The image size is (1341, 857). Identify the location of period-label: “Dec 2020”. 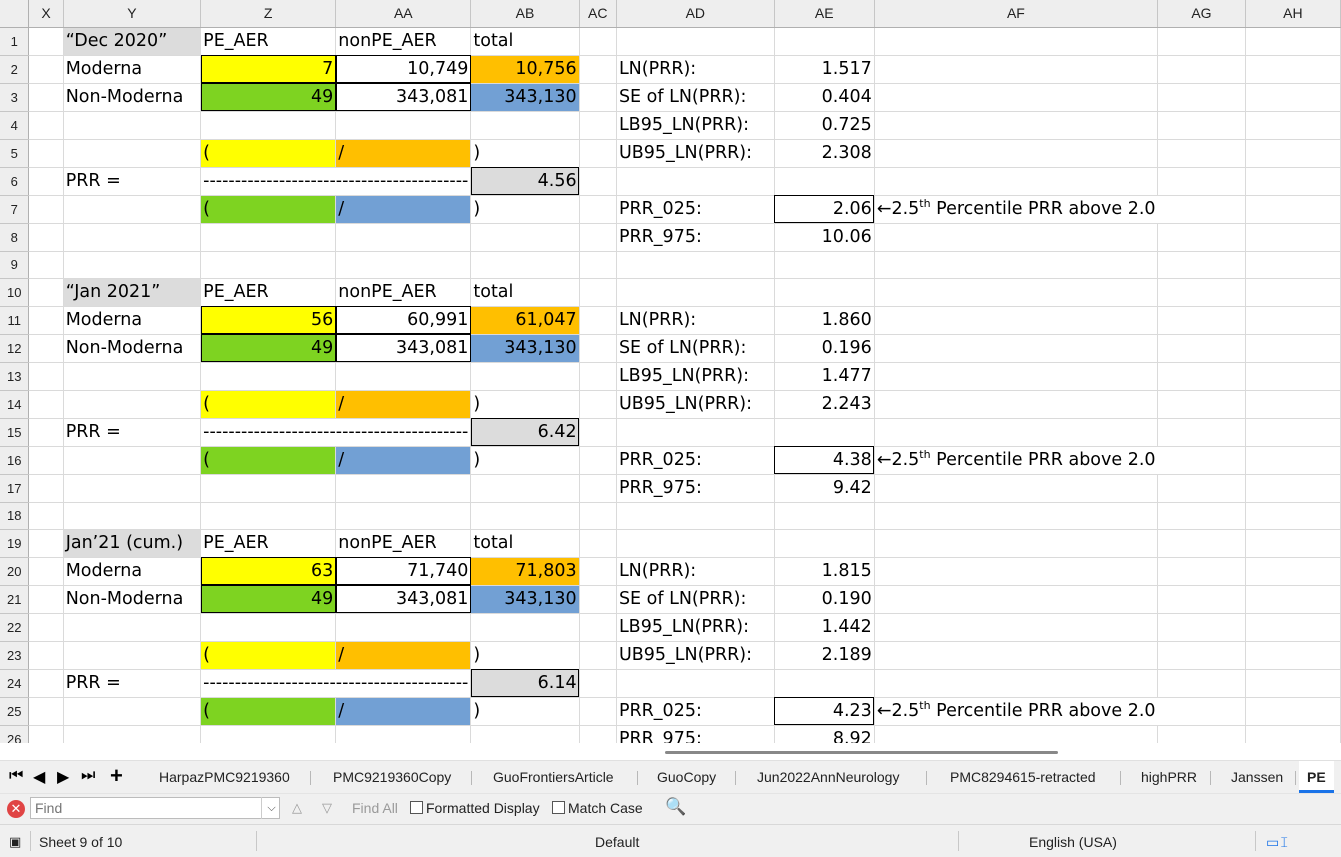
(132, 41).